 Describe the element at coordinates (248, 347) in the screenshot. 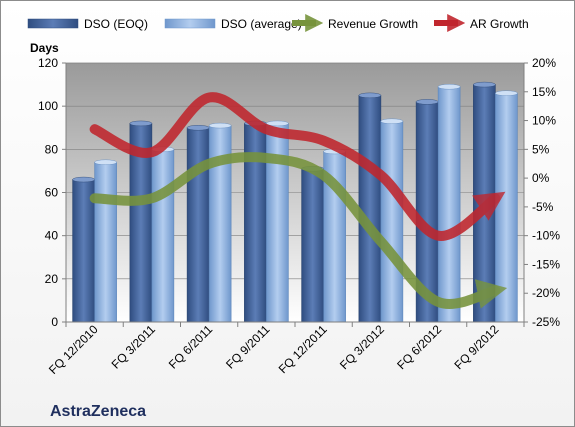

I see `x-tick-label: FQ 9/2011` at that location.